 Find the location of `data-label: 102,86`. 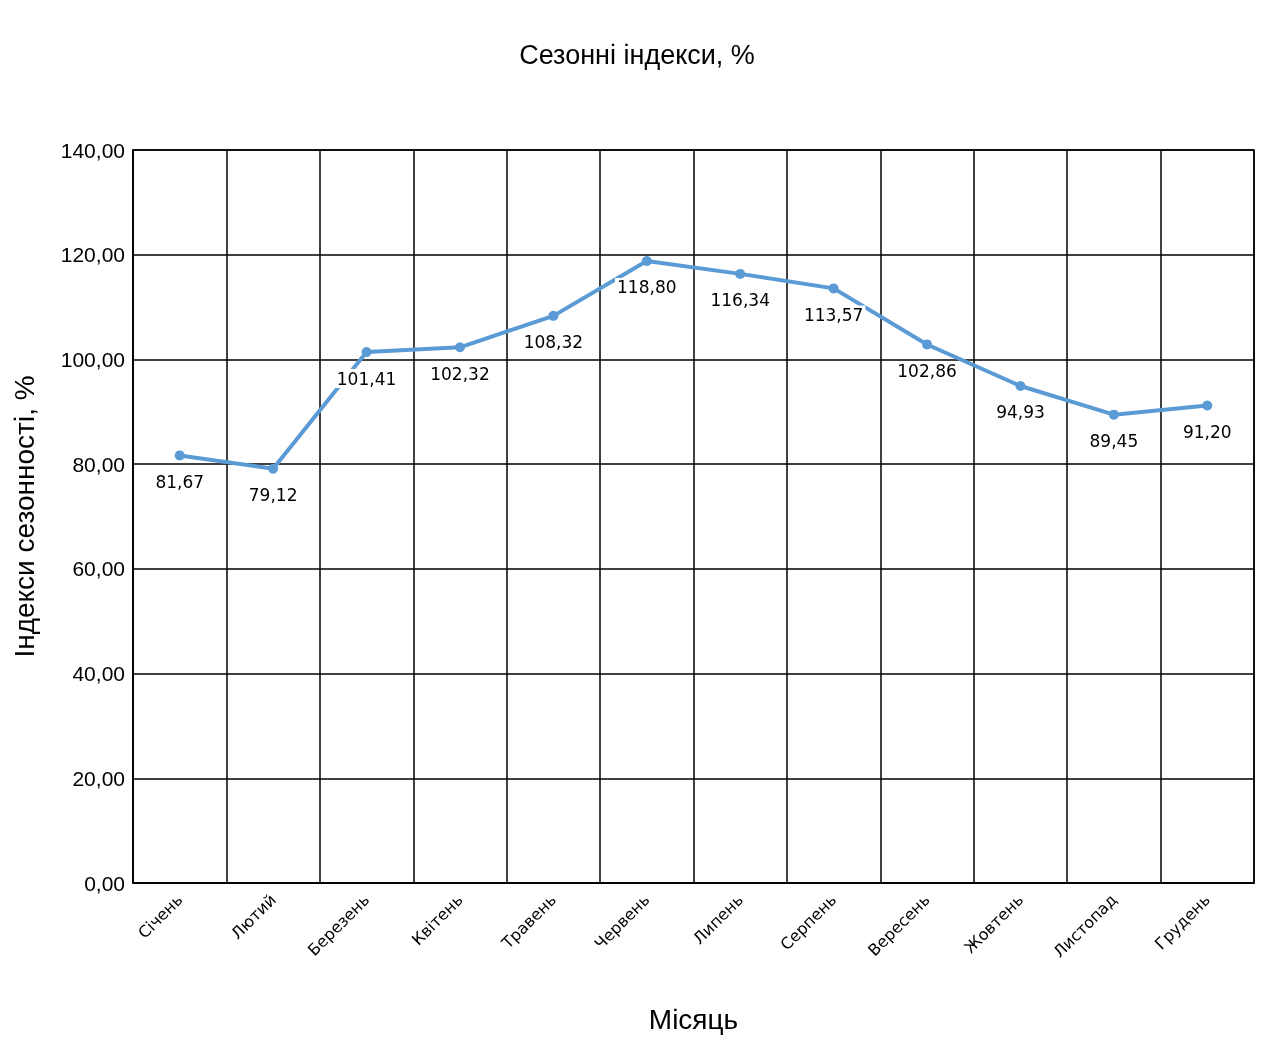

data-label: 102,86 is located at coordinates (927, 370).